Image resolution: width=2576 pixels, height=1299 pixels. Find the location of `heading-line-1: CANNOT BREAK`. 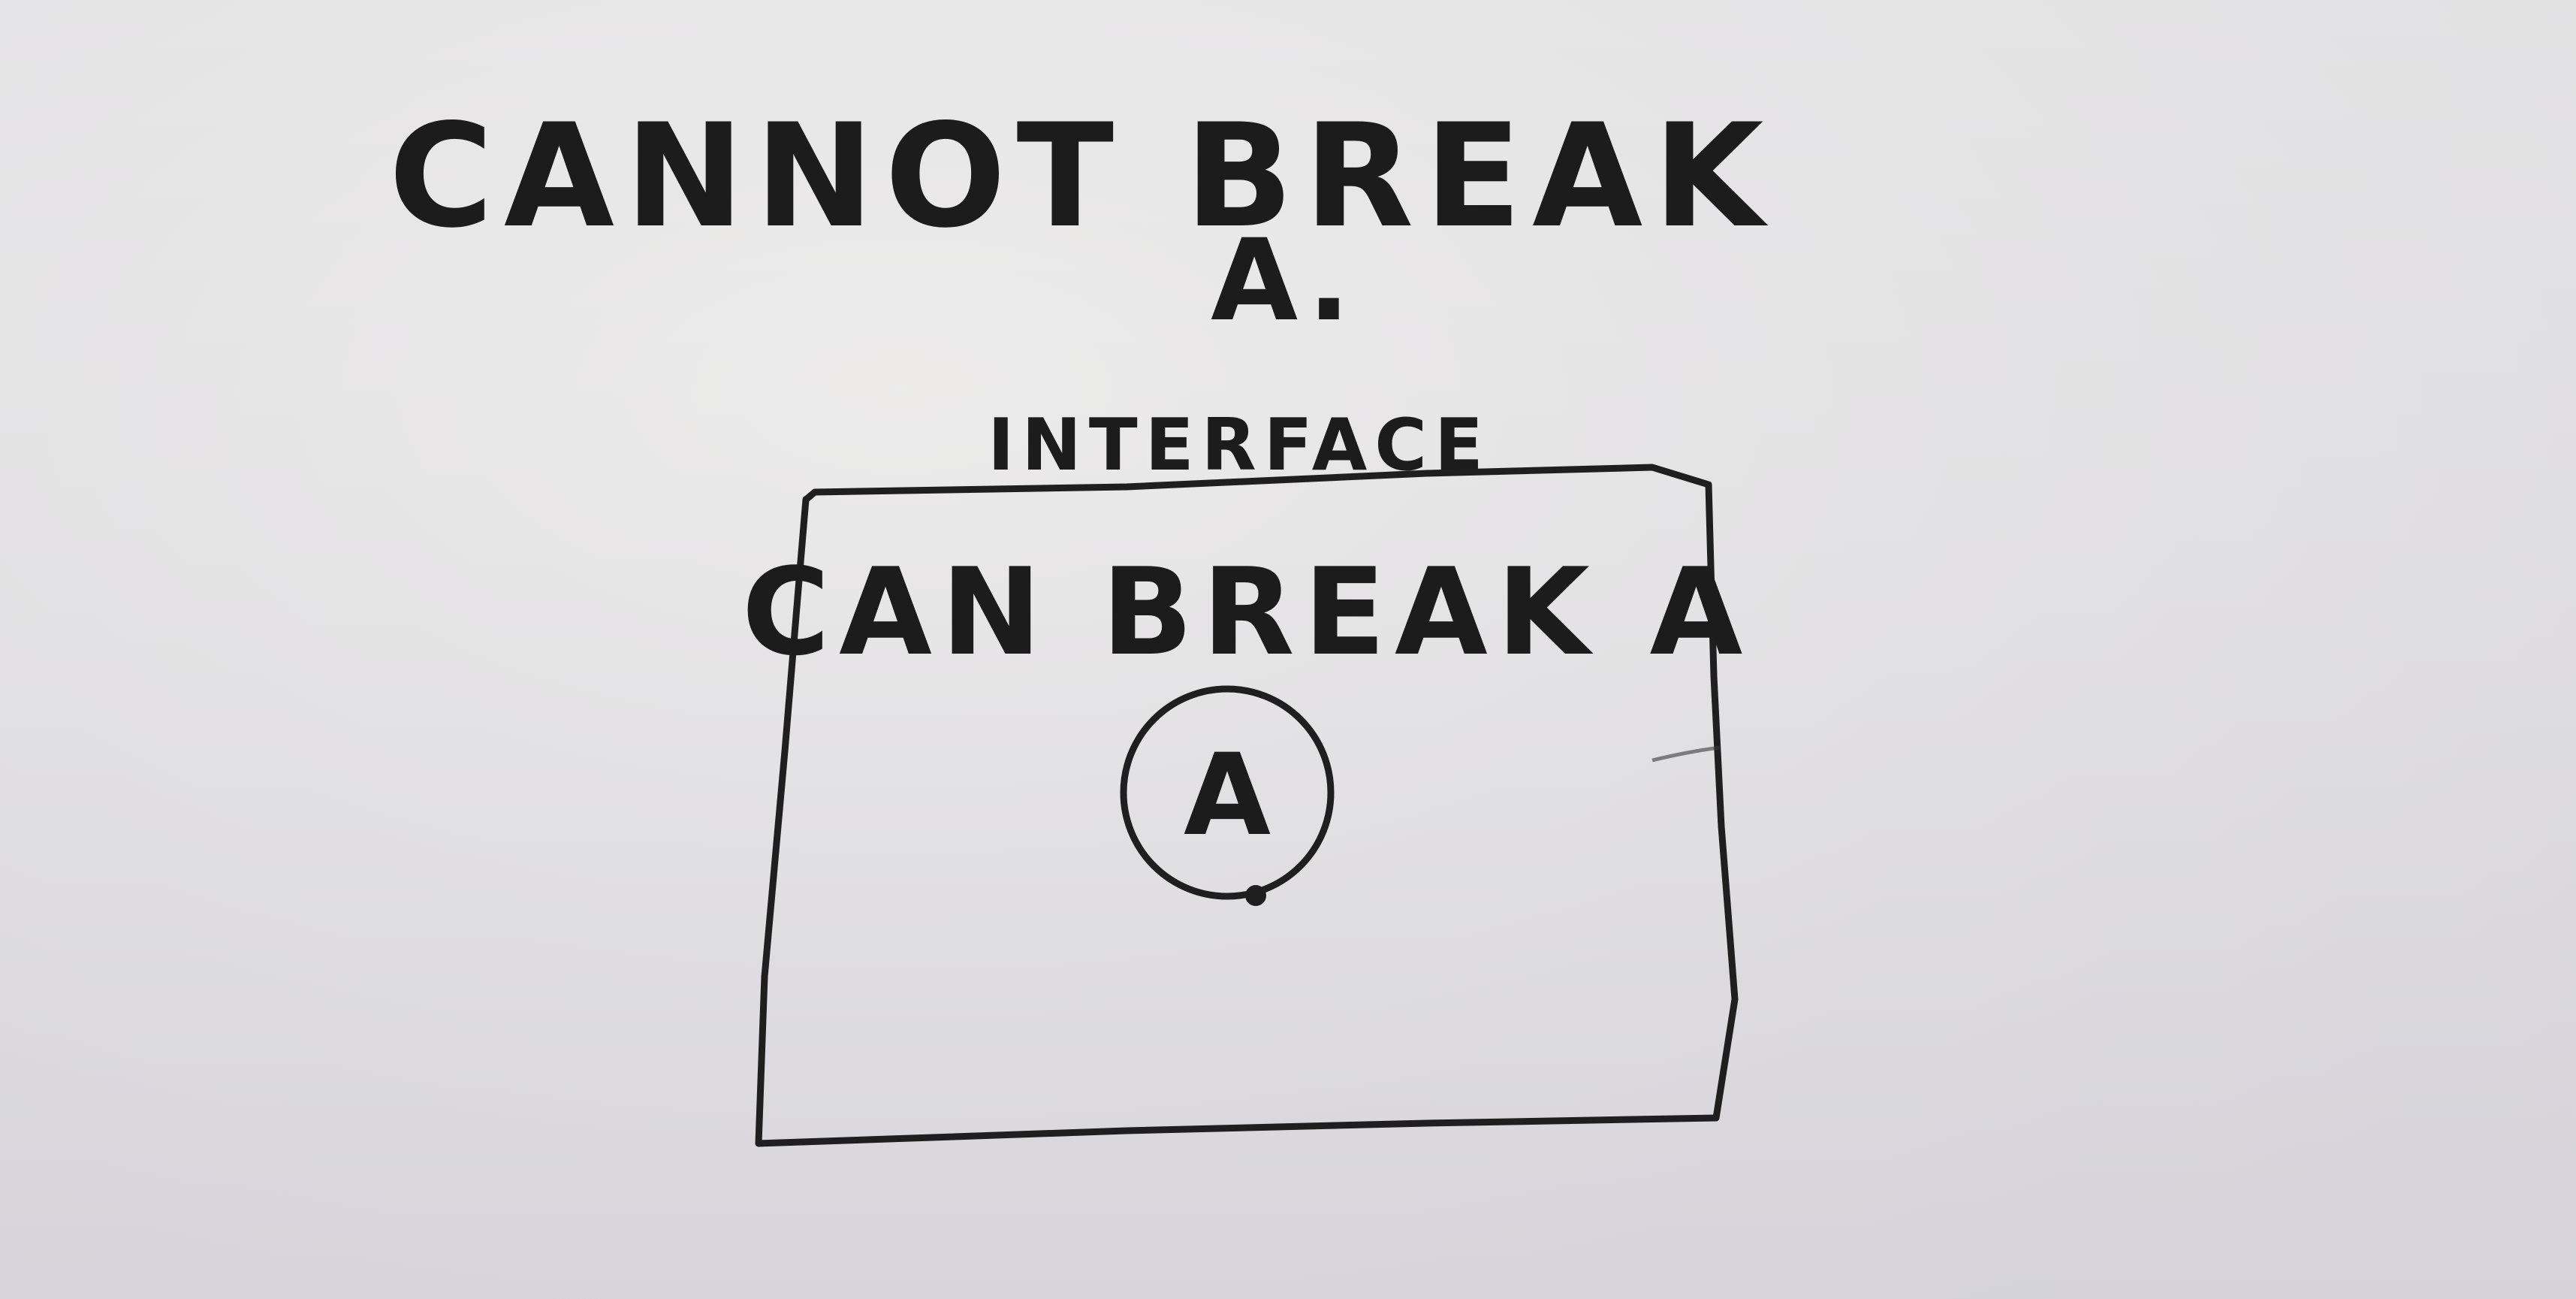

heading-line-1: CANNOT BREAK is located at coordinates (1082, 176).